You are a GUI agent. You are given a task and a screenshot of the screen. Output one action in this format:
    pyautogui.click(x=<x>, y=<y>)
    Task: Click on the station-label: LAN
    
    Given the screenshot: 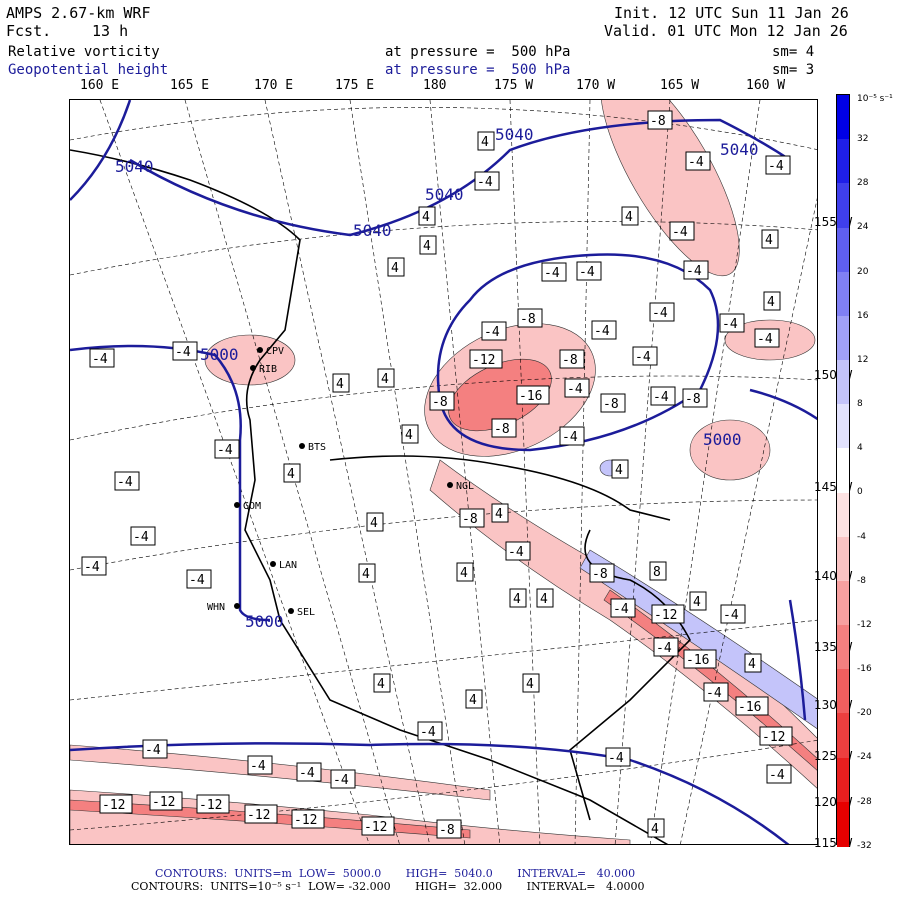 What is the action you would take?
    pyautogui.click(x=288, y=565)
    